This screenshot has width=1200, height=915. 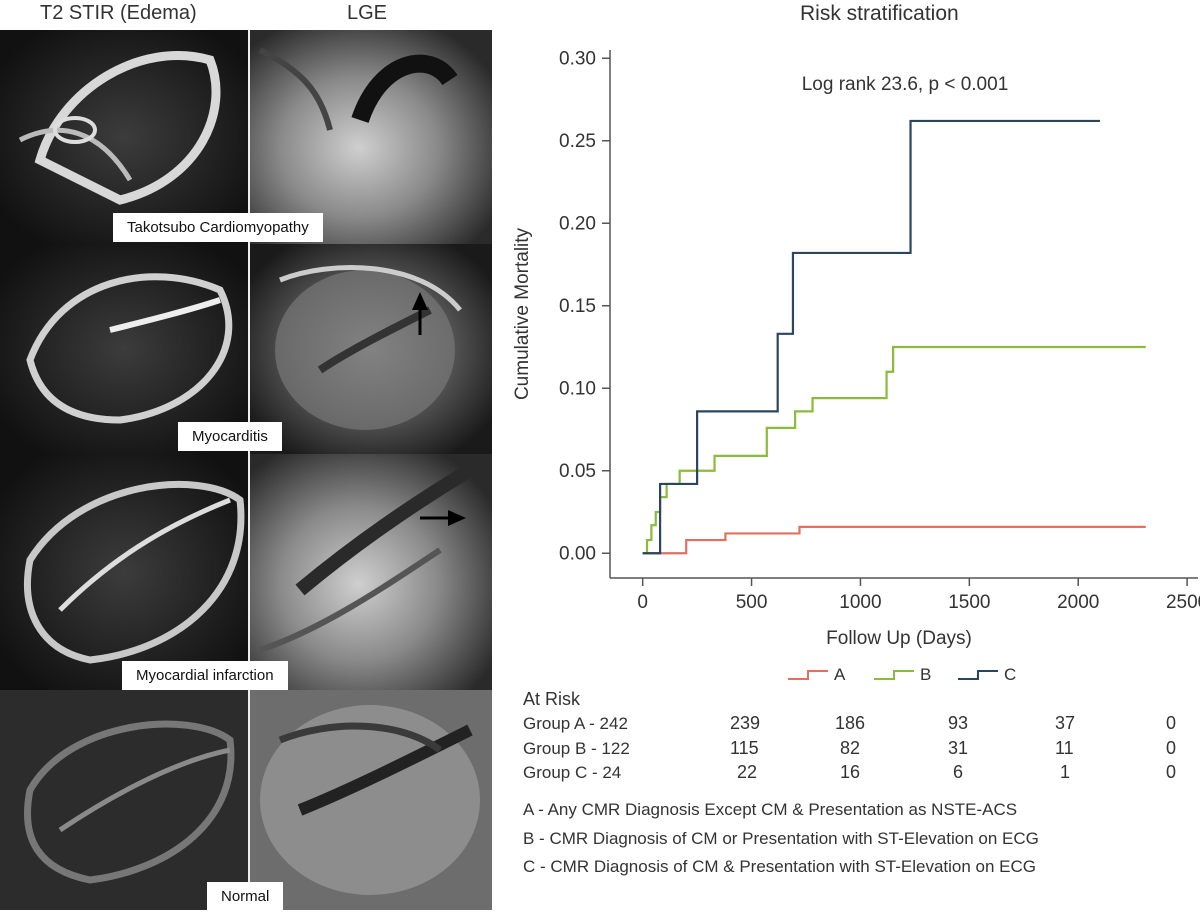 I want to click on at-risk-value: 37, so click(x=1065, y=723).